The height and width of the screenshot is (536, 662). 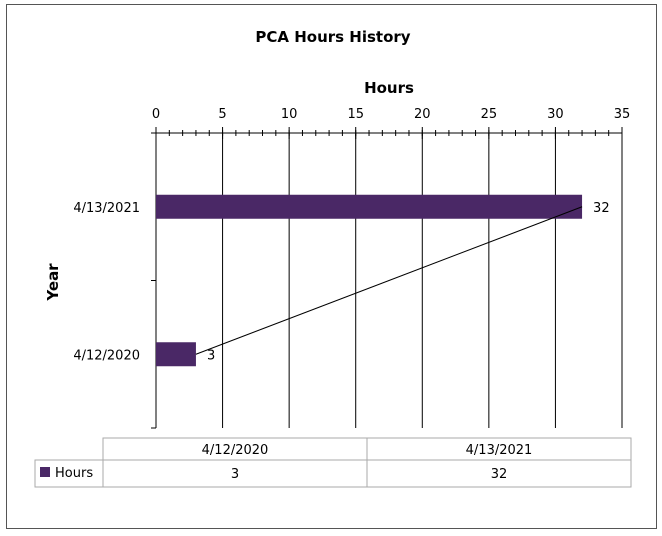 What do you see at coordinates (422, 114) in the screenshot?
I see `x-tick-label: 20` at bounding box center [422, 114].